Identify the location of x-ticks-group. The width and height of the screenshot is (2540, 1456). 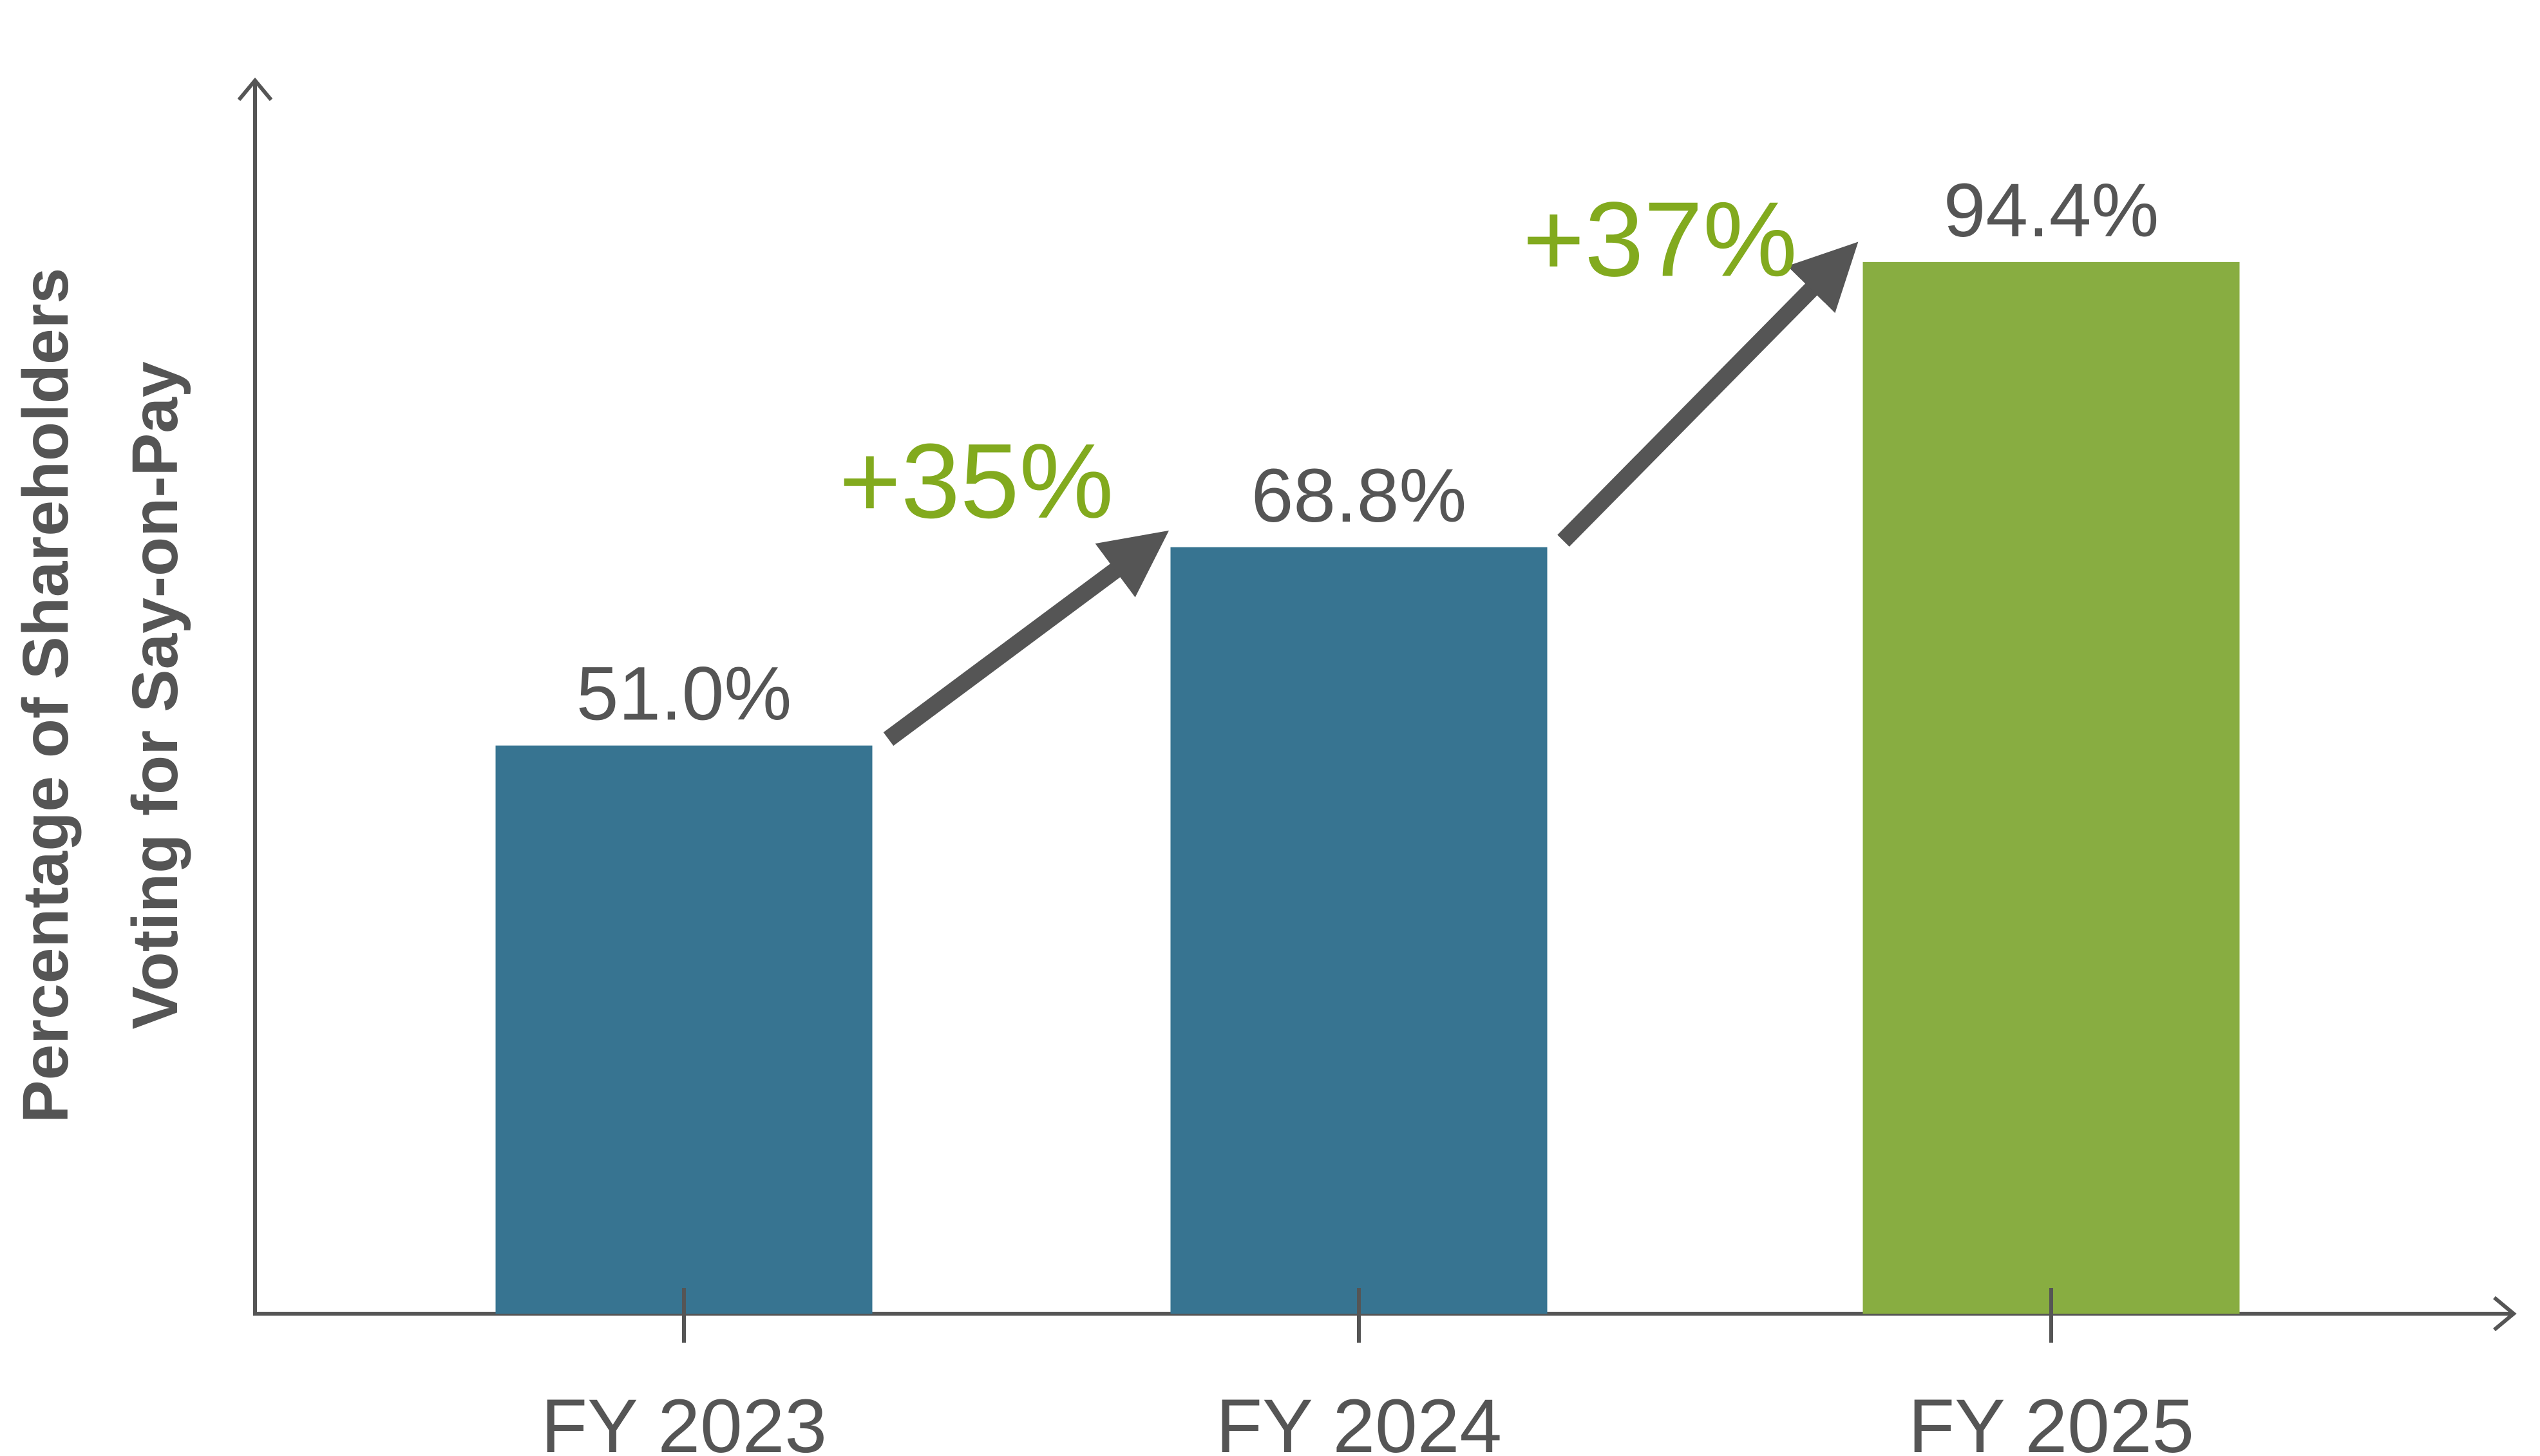
(1367, 1315).